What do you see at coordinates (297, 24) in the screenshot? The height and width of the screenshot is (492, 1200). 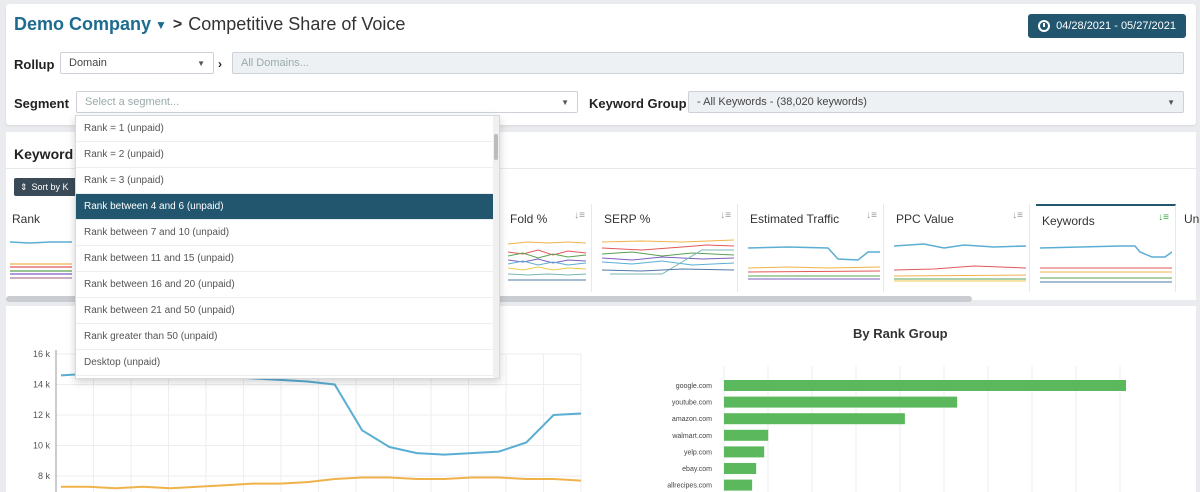 I see `page-title: Competitive Share of Voice` at bounding box center [297, 24].